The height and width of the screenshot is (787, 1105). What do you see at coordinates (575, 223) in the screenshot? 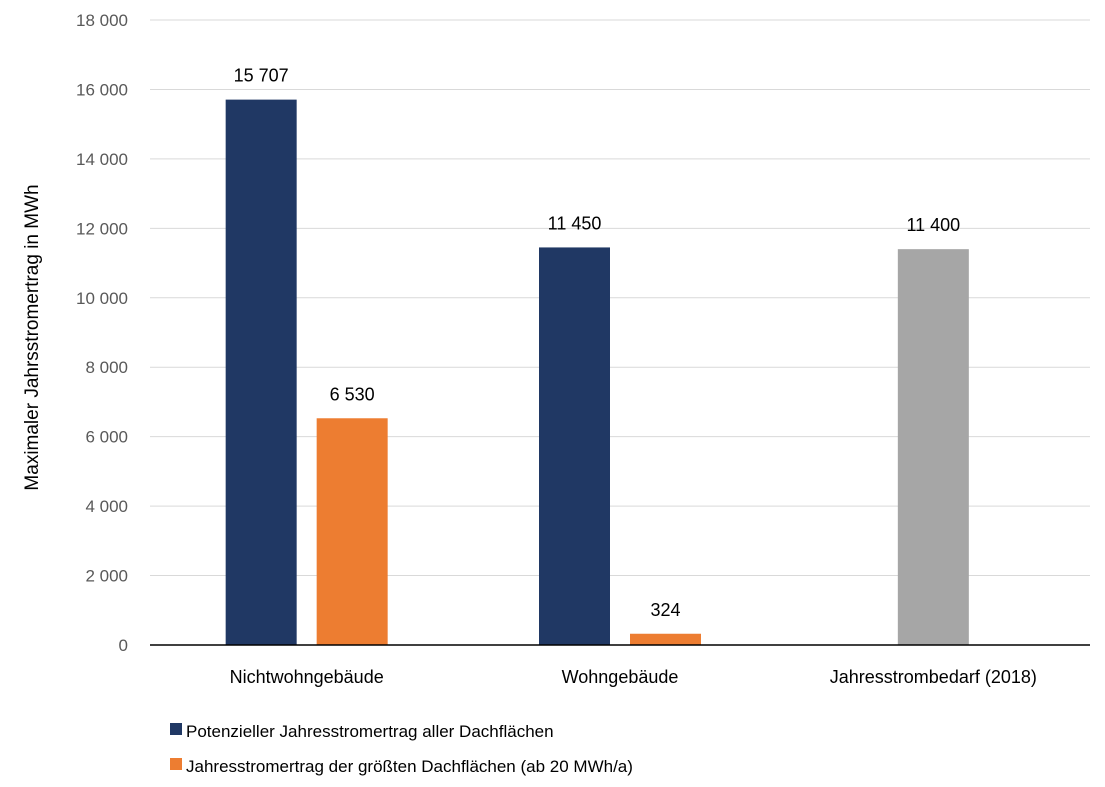
I see `data-label: 11 450` at bounding box center [575, 223].